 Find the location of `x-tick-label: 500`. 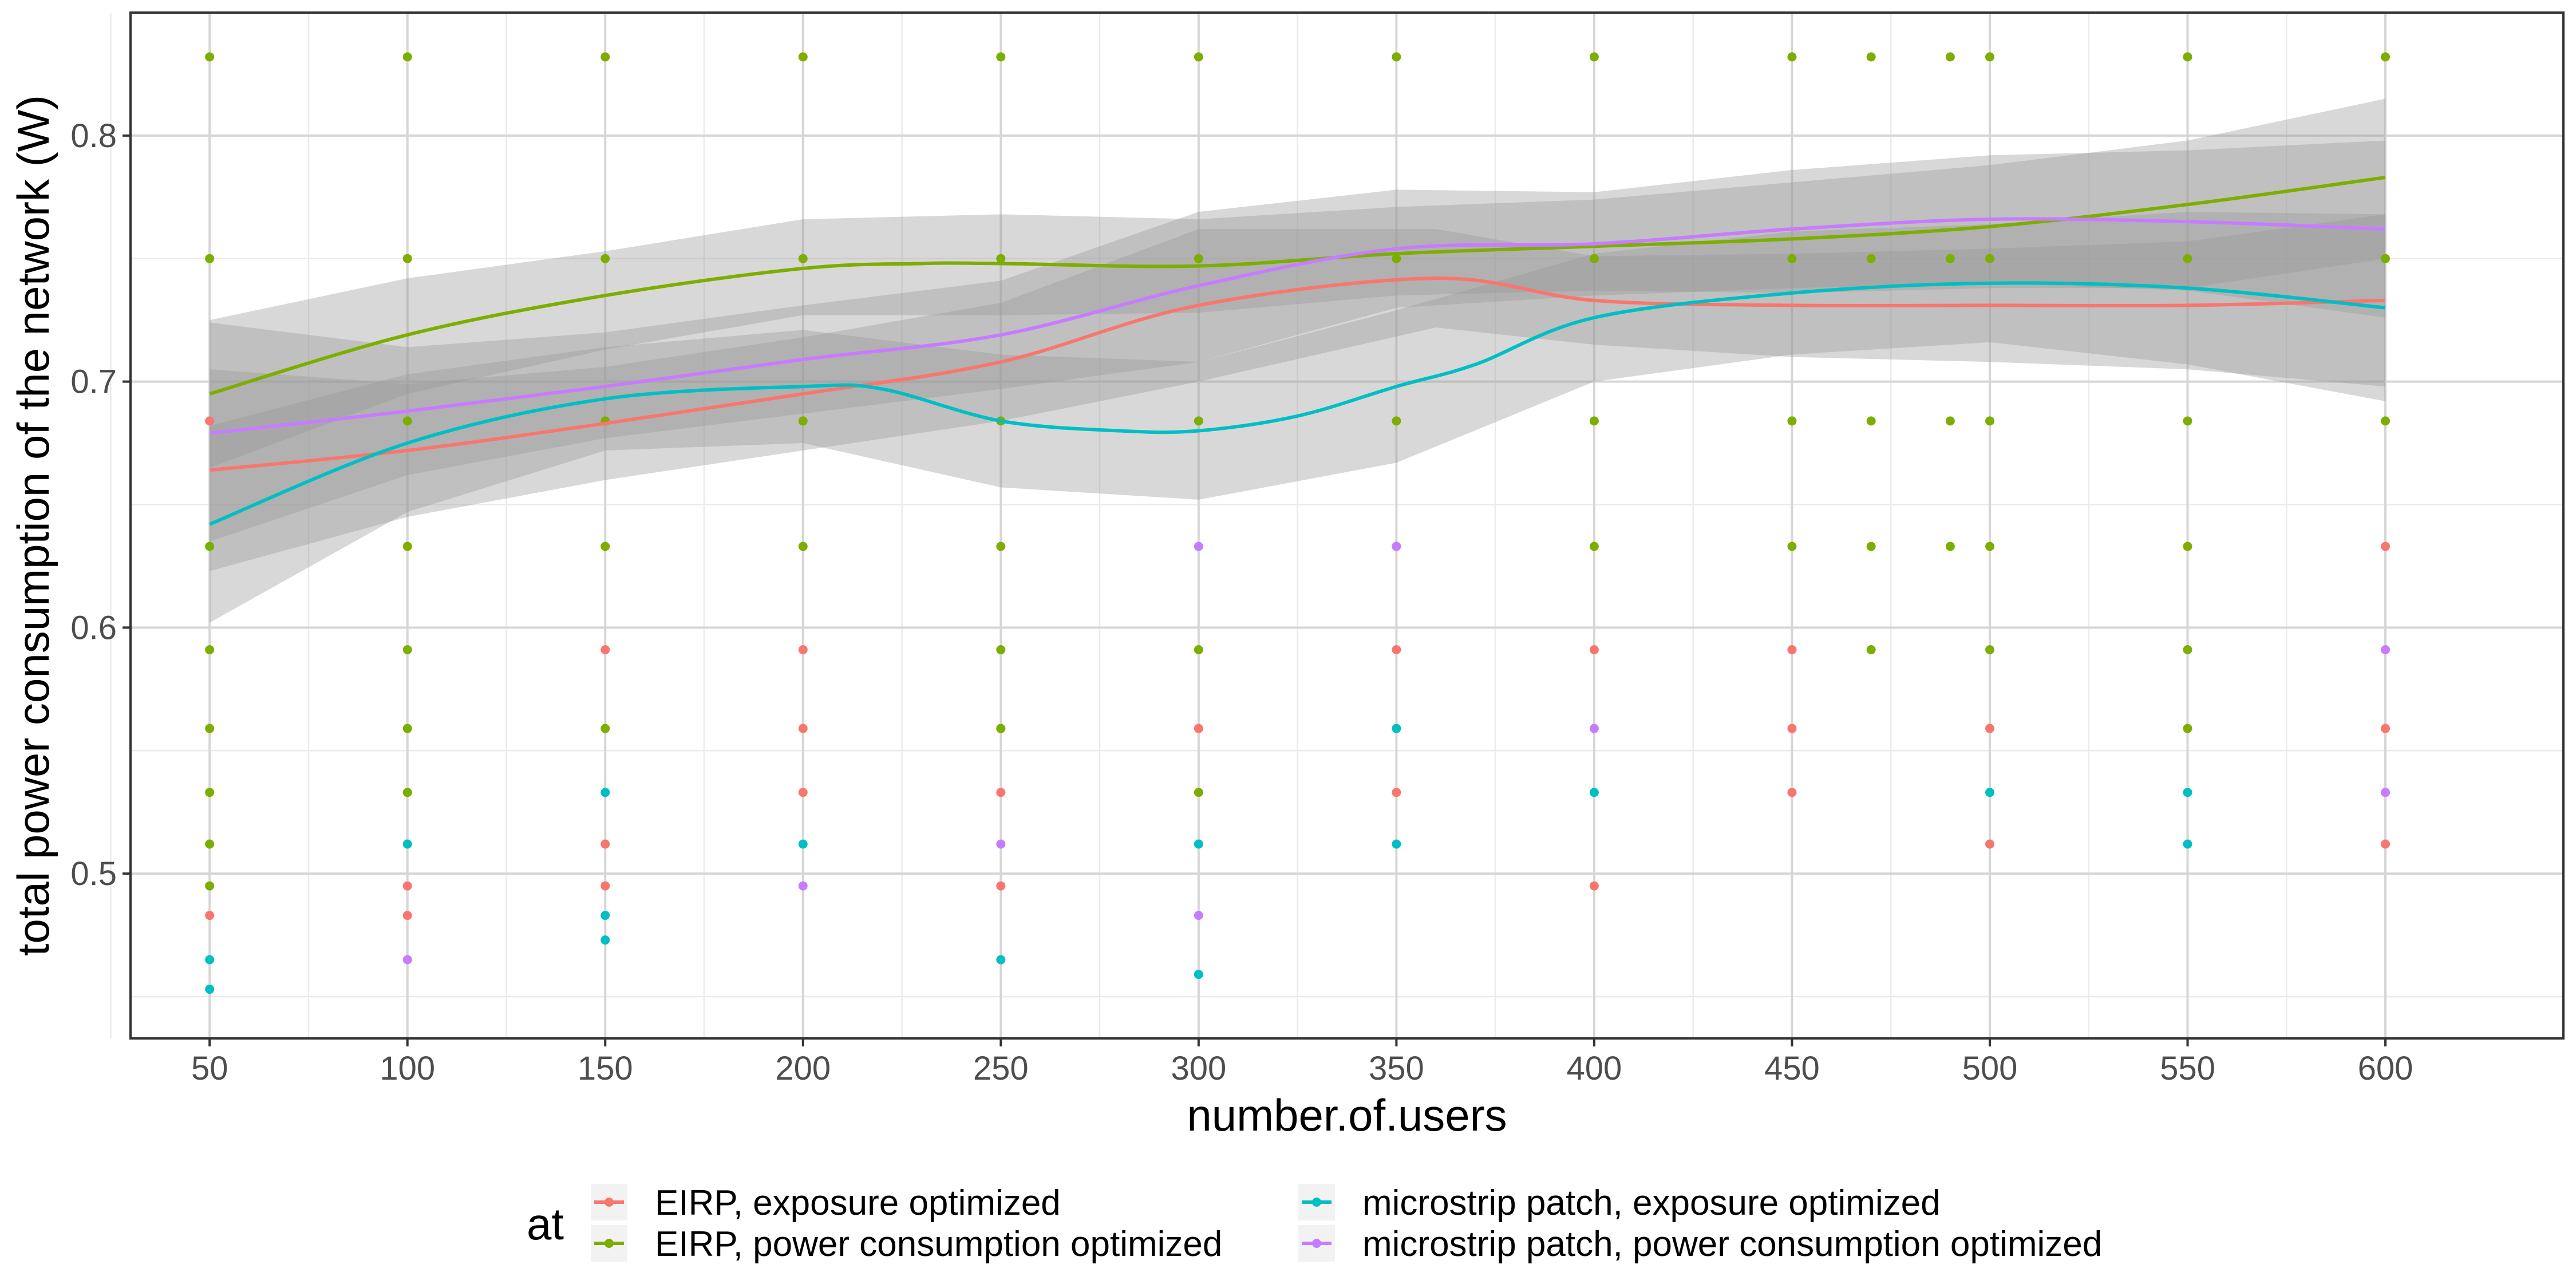

x-tick-label: 500 is located at coordinates (1990, 1068).